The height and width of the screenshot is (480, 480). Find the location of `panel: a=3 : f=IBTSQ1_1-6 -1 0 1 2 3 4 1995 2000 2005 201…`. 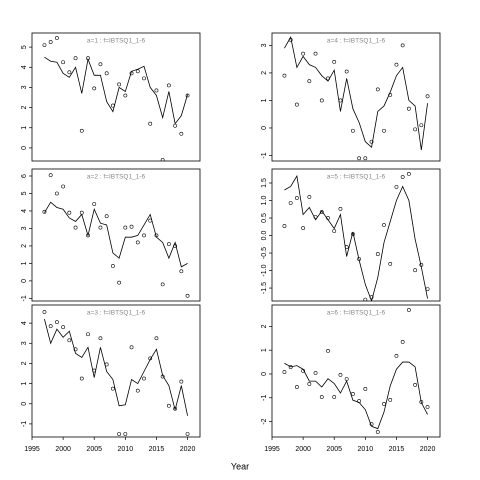

panel: a=3 : f=IBTSQ1_1-6 -1 0 1 2 3 4 1995 2000 2005 201… is located at coordinates (111, 378).